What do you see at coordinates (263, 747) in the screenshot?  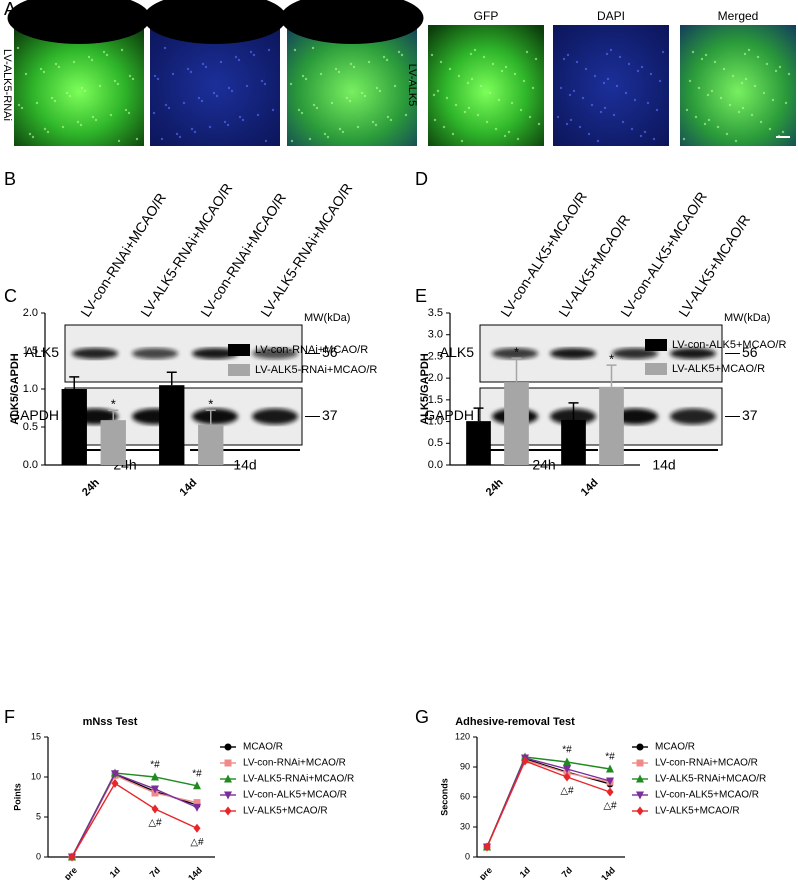 I see `legend-label: MCAO/R` at bounding box center [263, 747].